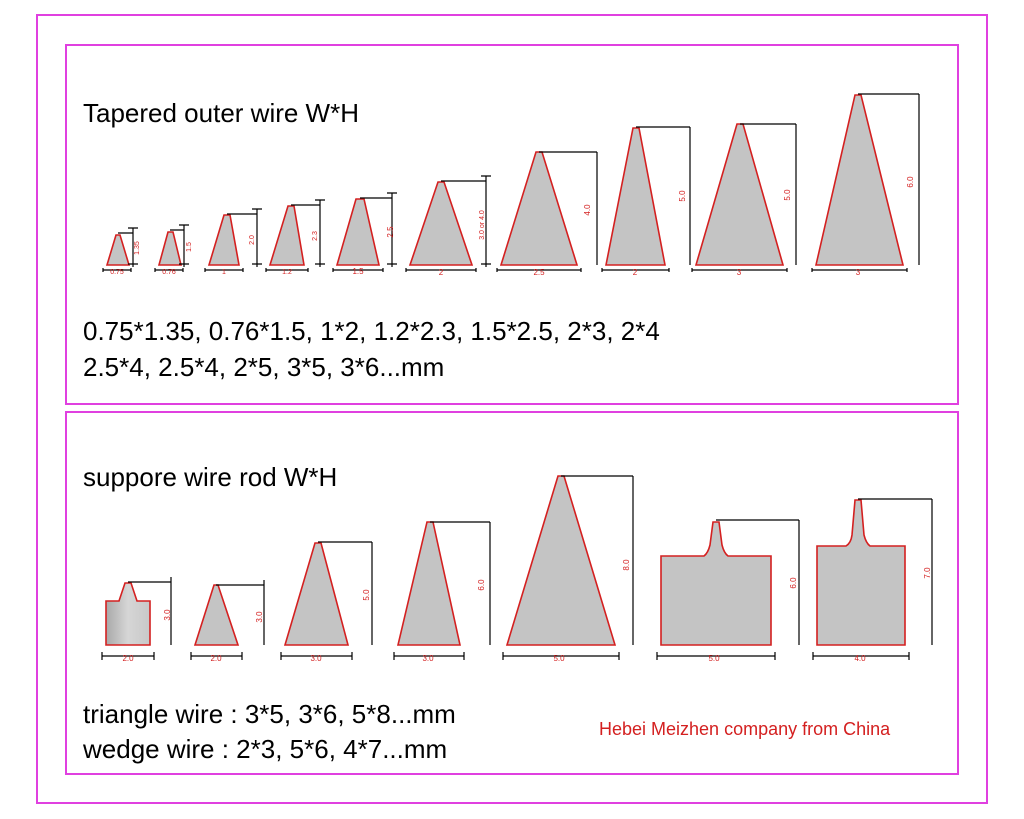  Describe the element at coordinates (259, 617) in the screenshot. I see `support-height-label-2: 3.0` at that location.